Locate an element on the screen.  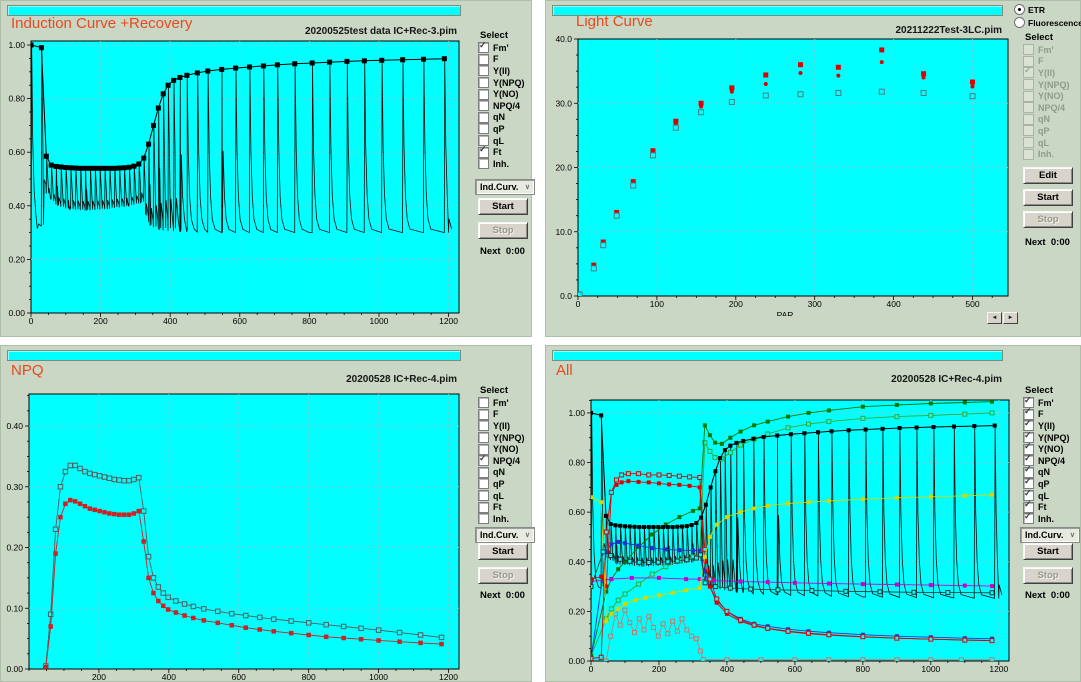
checkbox-ql: ✓ qL is located at coordinates (1051, 495).